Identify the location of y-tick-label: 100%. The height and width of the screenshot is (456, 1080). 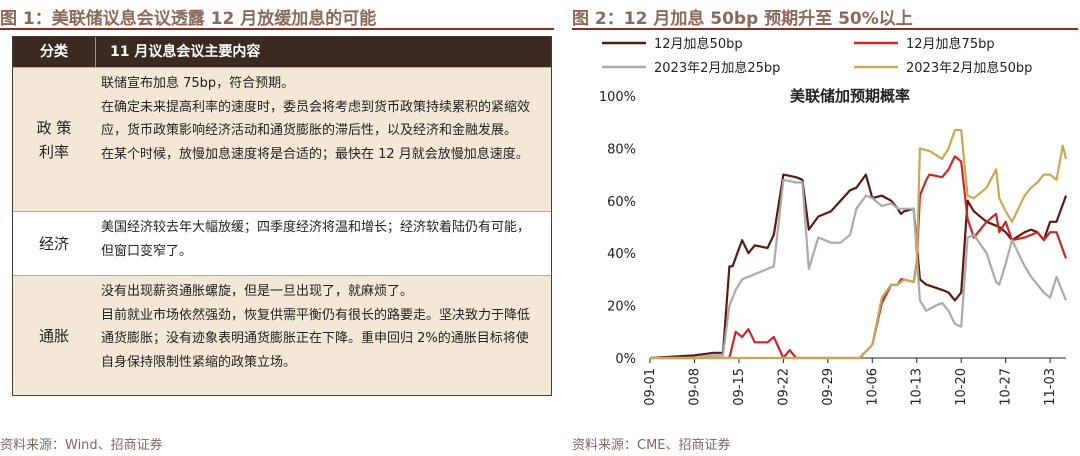
(617, 97).